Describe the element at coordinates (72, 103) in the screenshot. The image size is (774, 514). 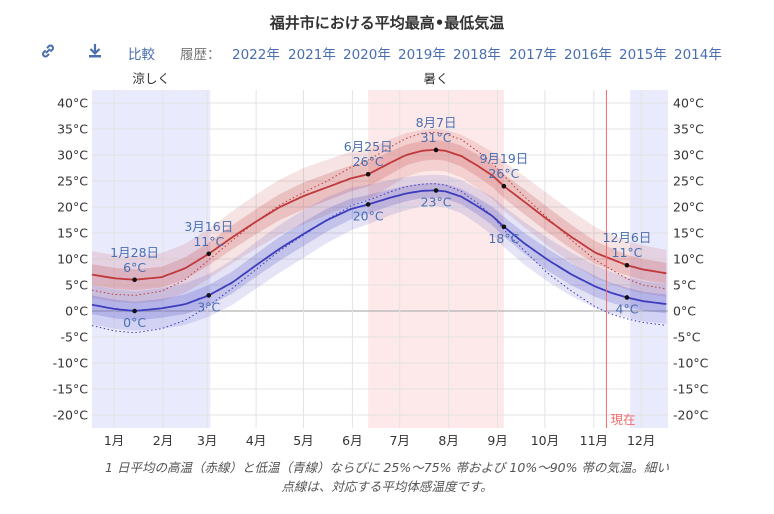
I see `y-tick-left: 40°C` at that location.